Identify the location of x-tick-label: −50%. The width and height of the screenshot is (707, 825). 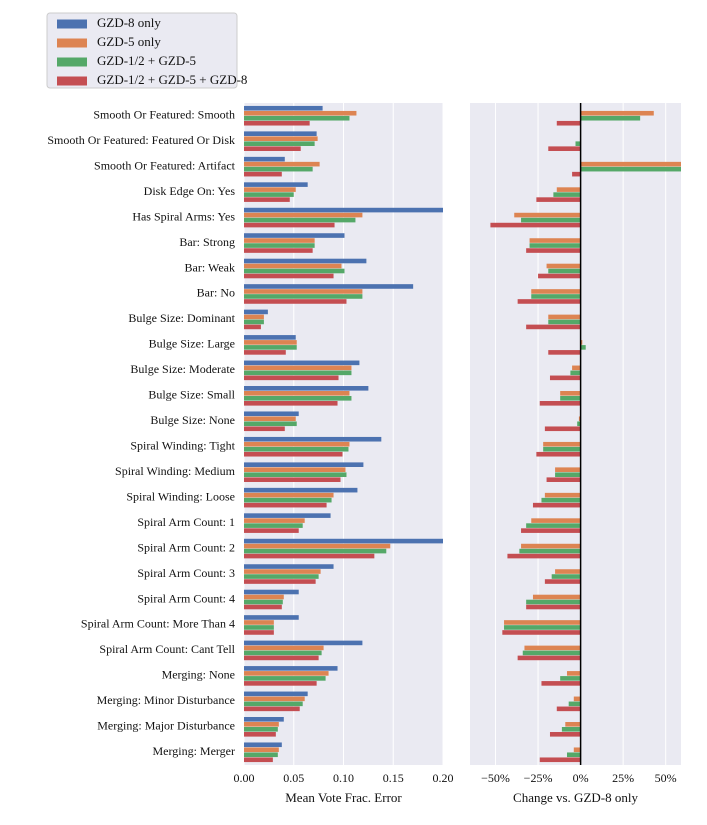
(495, 778).